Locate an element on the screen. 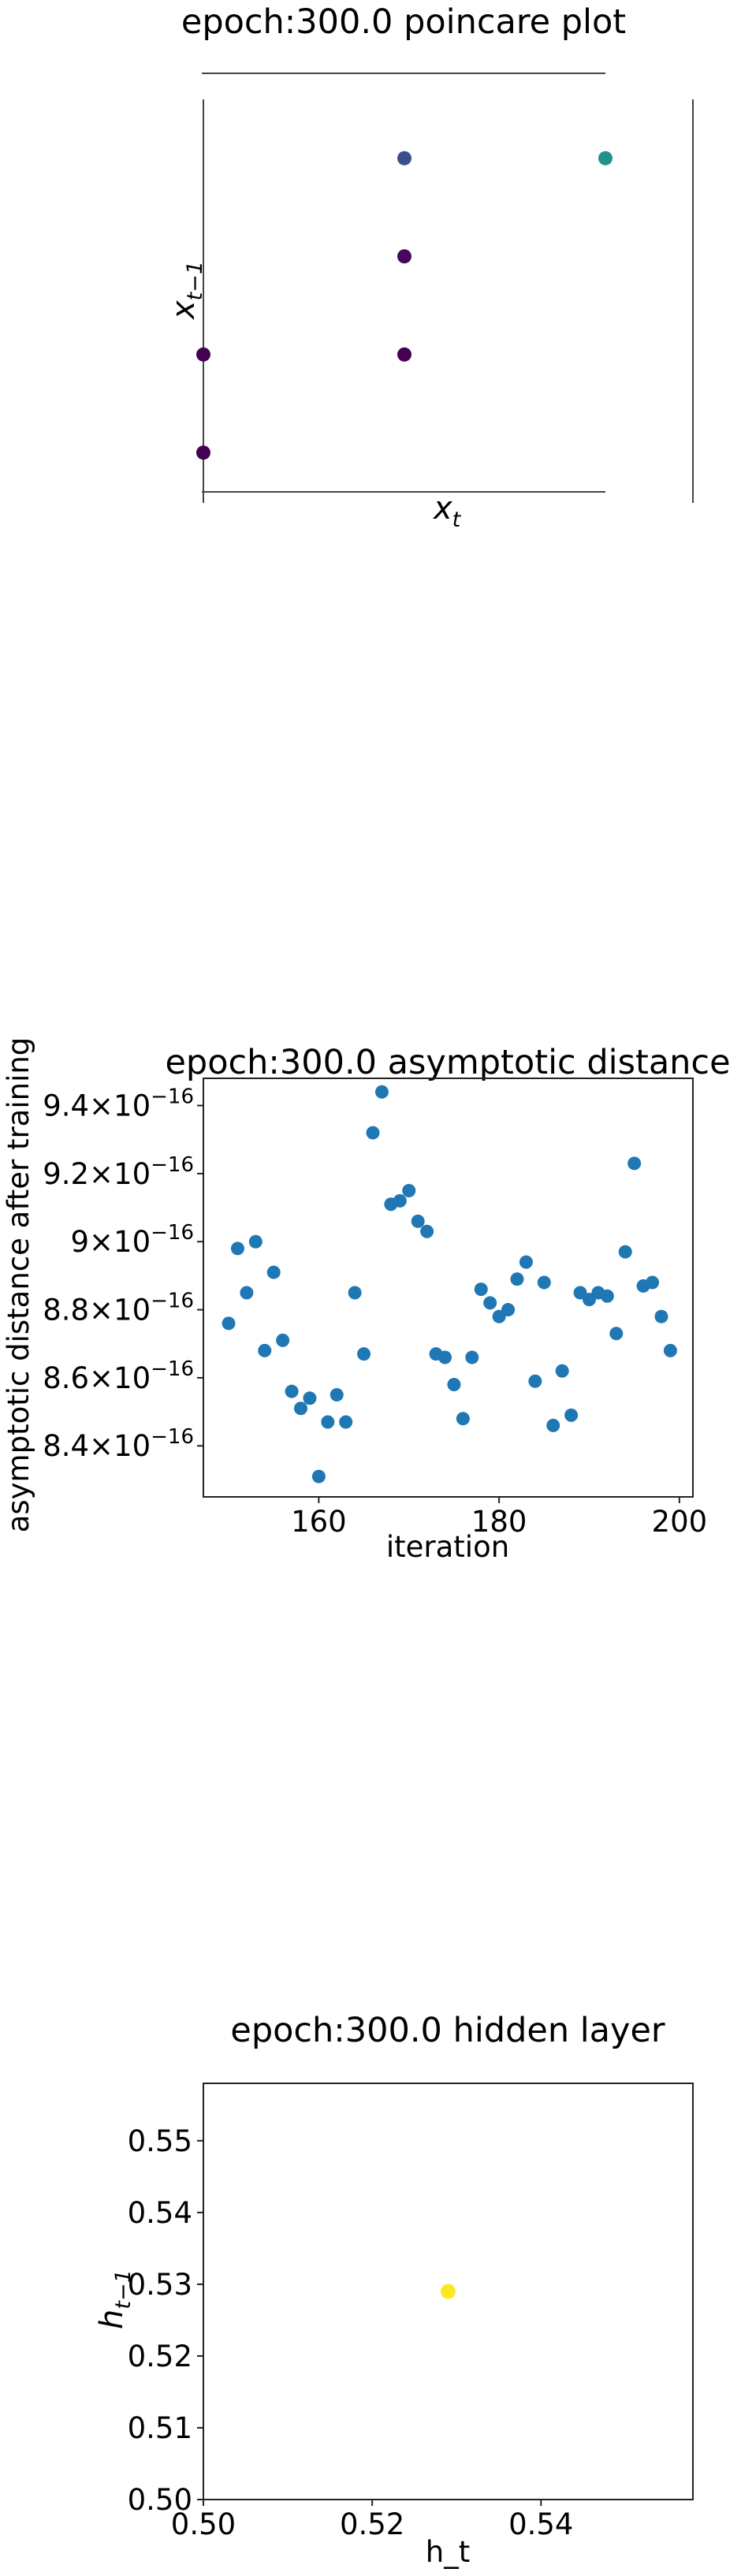 This screenshot has width=741, height=2576. hidden-layer-ytick-label-2: 0.52 is located at coordinates (160, 2356).